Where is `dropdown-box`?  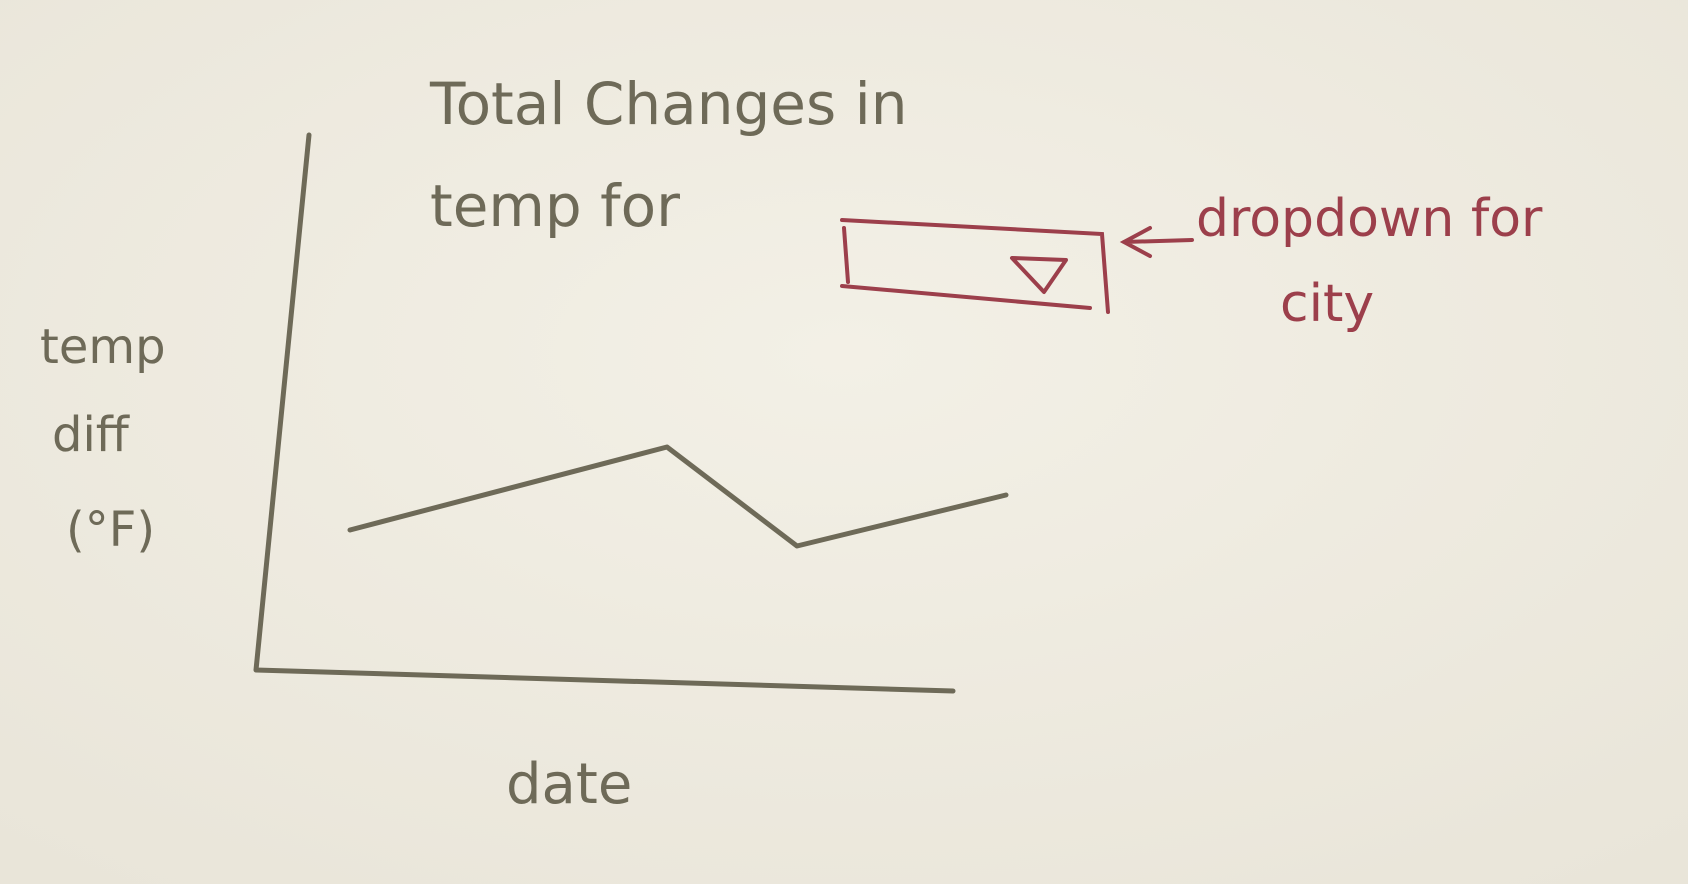
dropdown-box is located at coordinates (975, 266).